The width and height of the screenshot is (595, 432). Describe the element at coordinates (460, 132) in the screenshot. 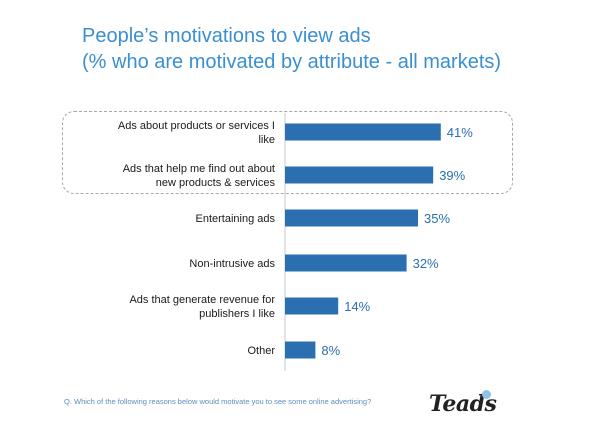

I see `bar-value-label-0: 41%` at that location.